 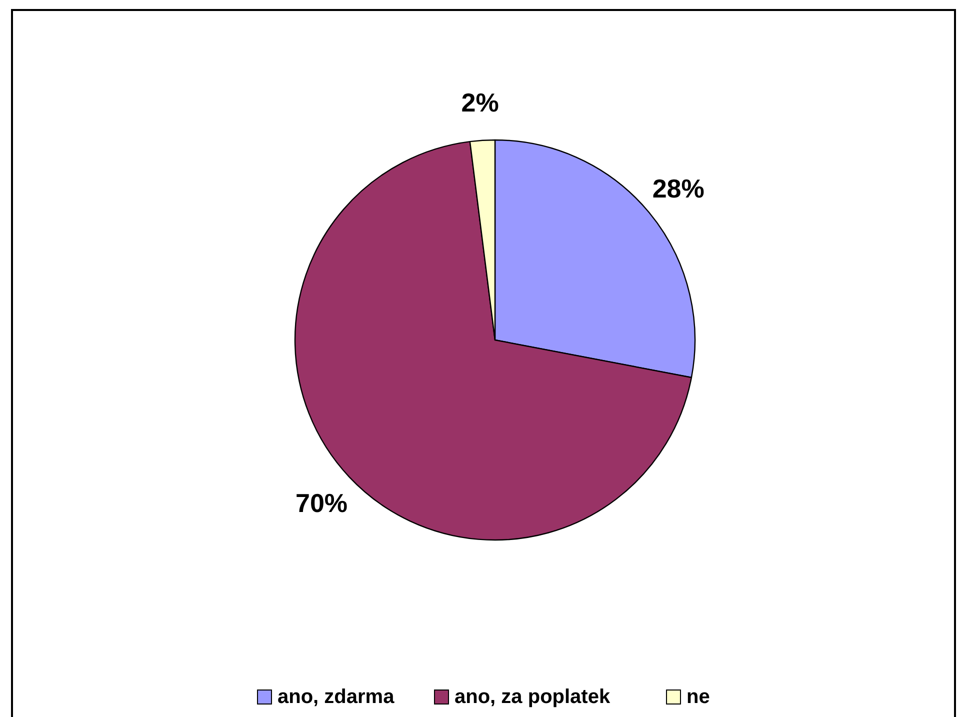 I want to click on legend-label: ano, za poplatek, so click(x=532, y=697).